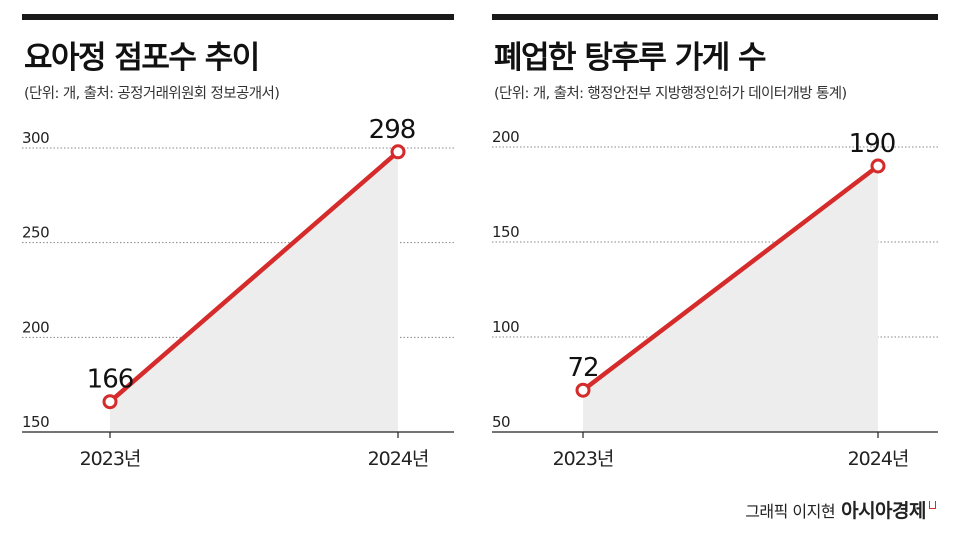 This screenshot has height=548, width=960. Describe the element at coordinates (883, 511) in the screenshot. I see `brand-logo: 아시아경제` at that location.